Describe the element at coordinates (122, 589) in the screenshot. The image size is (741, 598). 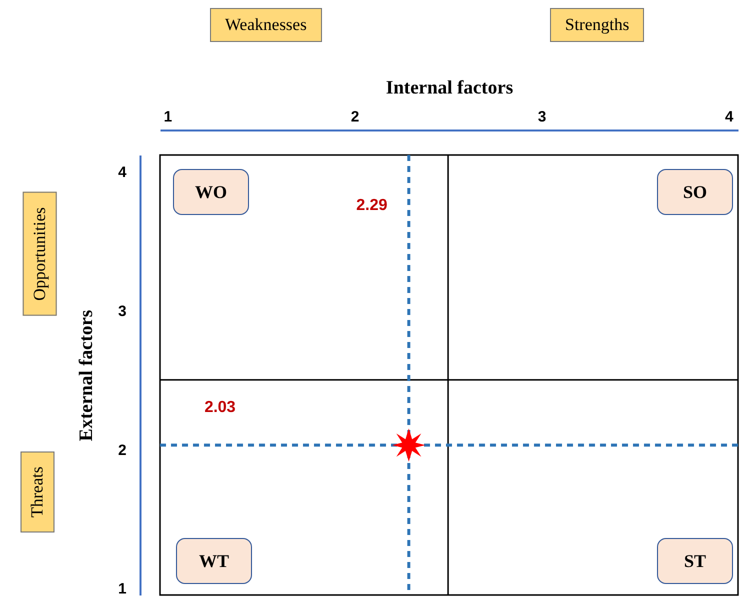
I see `y-tick-label: 1` at that location.